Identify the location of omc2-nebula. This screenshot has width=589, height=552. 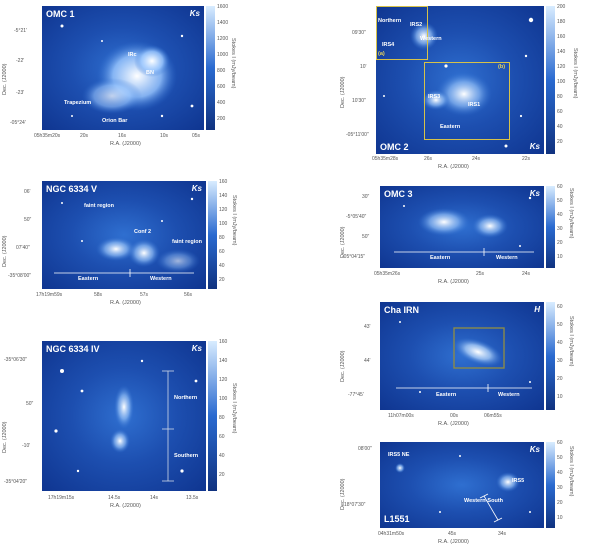
(458, 82).